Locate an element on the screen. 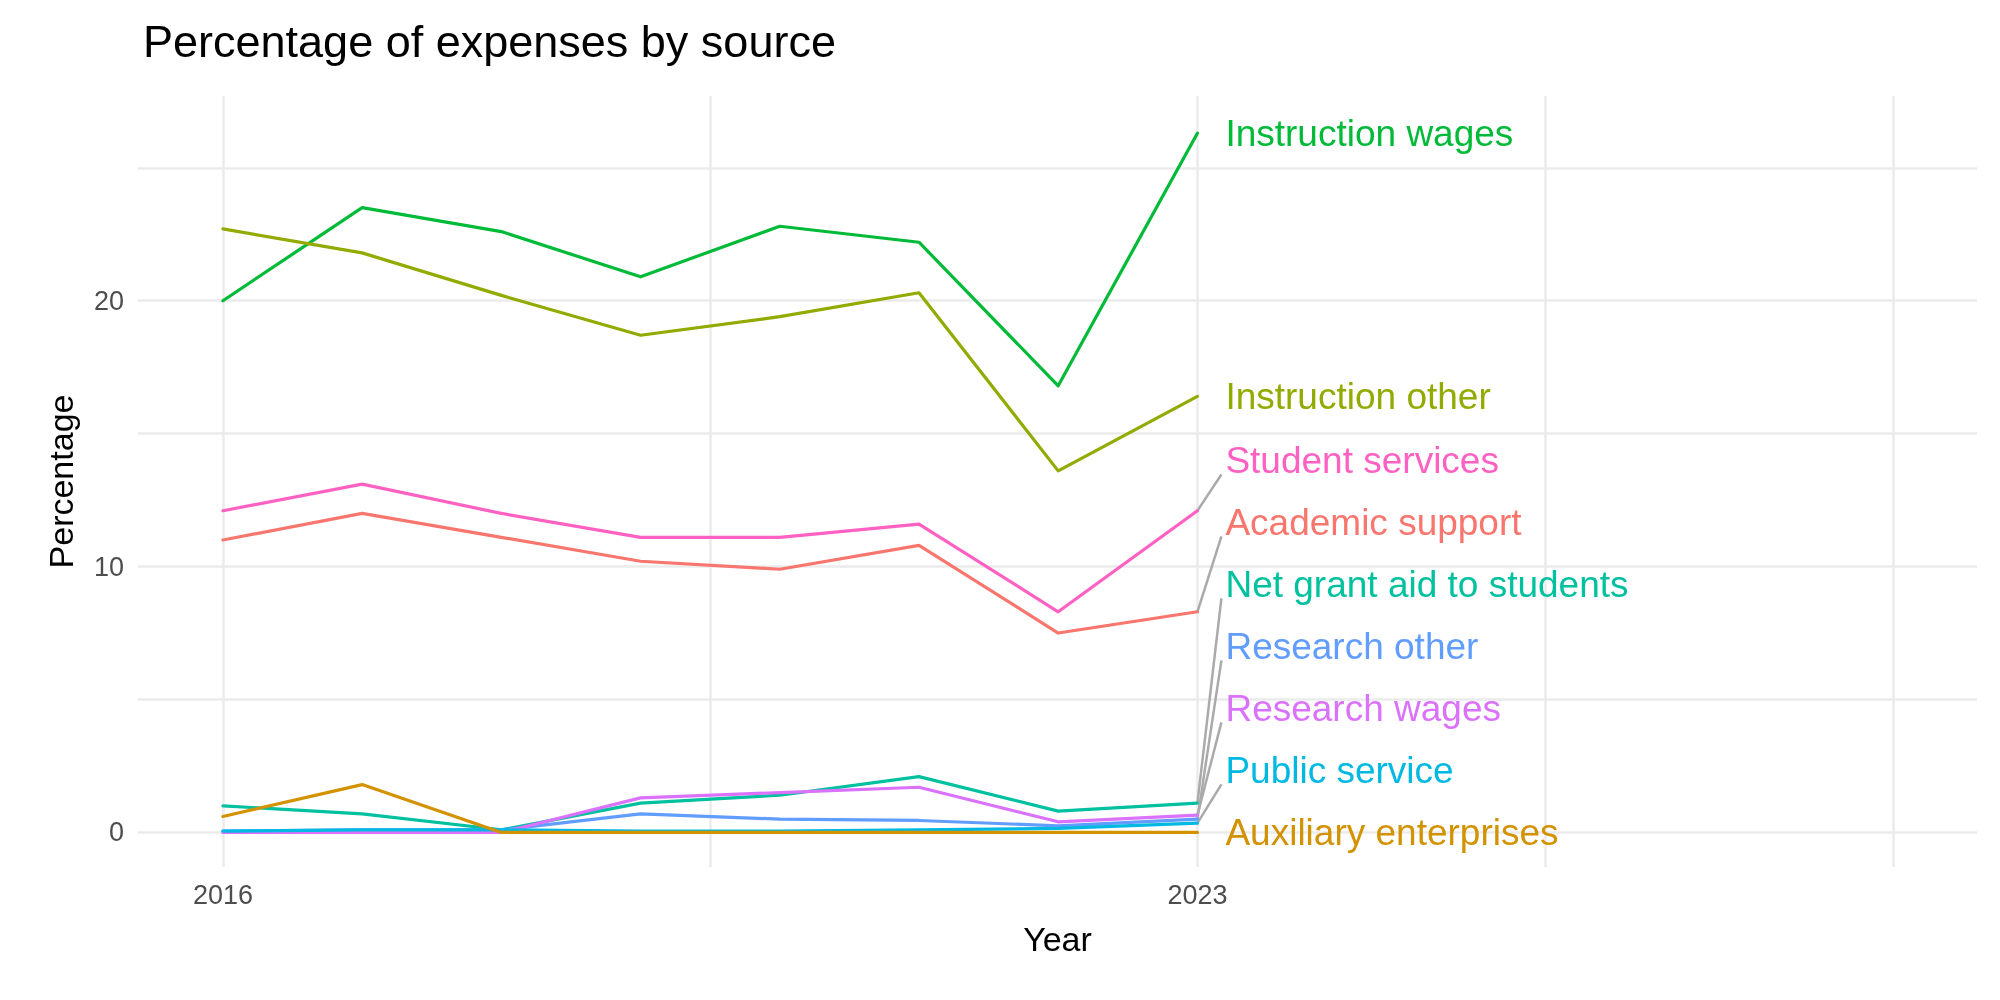 This screenshot has width=2000, height=1000. chart-title: Percentage of expenses by source is located at coordinates (489, 41).